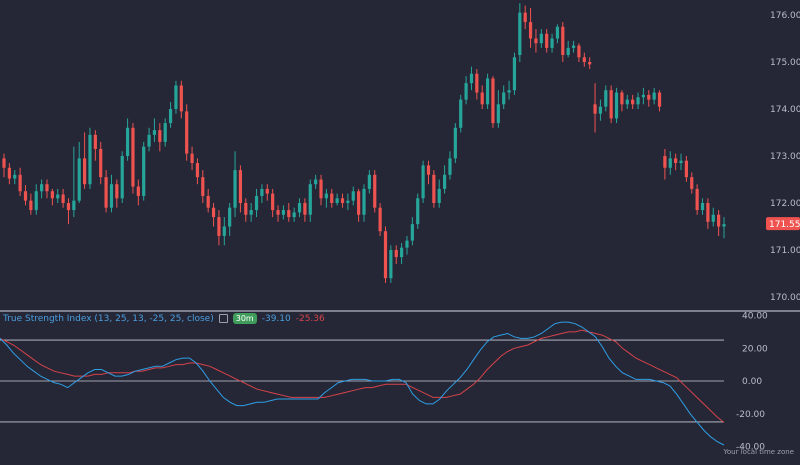  I want to click on last-price-text: 171.55, so click(784, 225).